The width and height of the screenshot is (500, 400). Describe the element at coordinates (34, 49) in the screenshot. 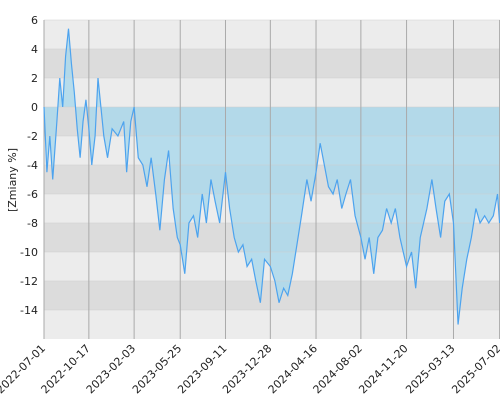

I see `y-tick-label: 4` at that location.